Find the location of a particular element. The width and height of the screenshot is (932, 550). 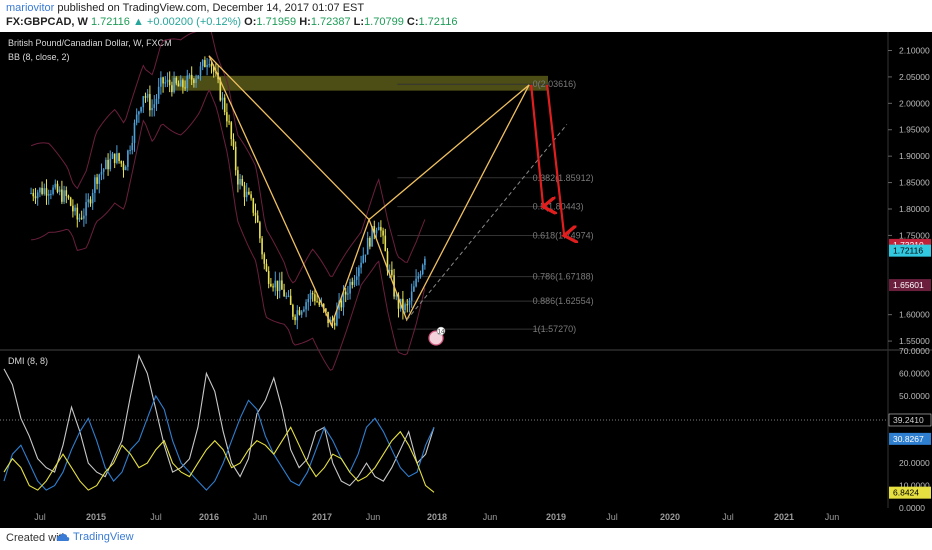

footer: Created with TradingView is located at coordinates (466, 539).